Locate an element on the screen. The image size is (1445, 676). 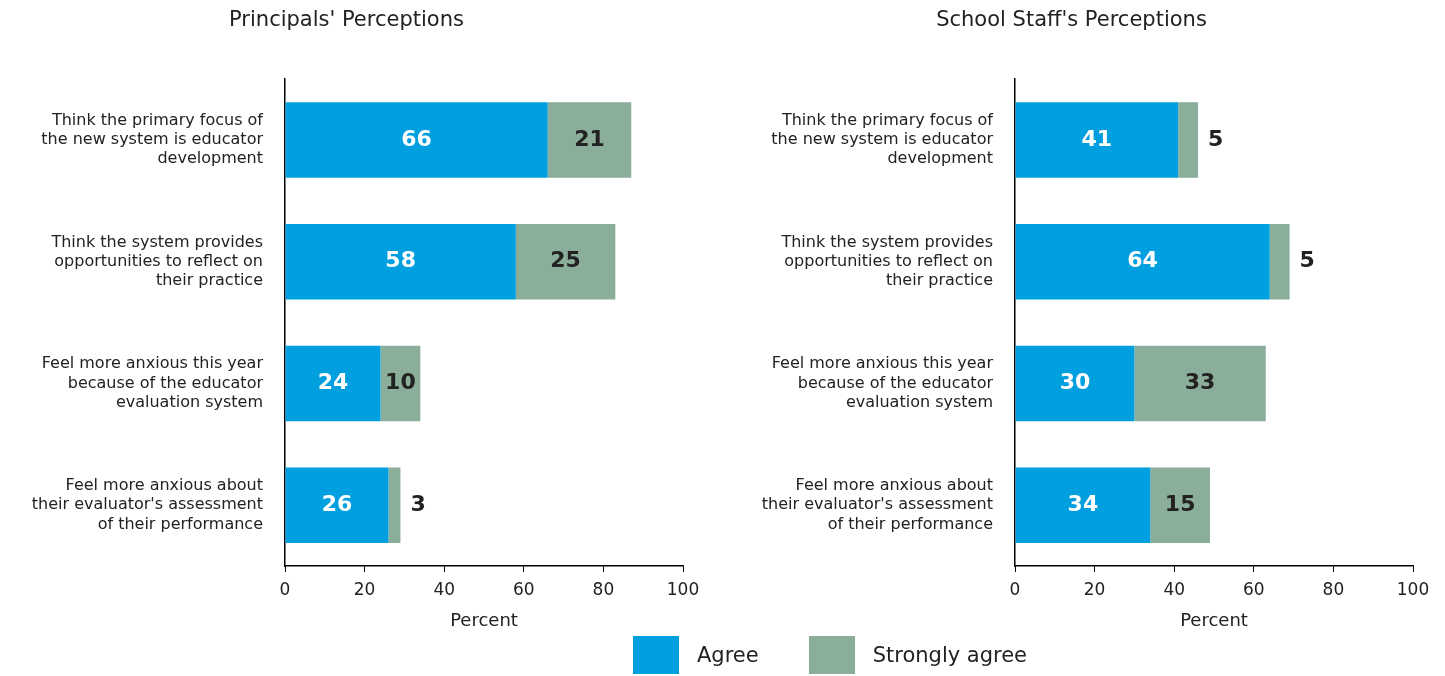
data-label: 30 is located at coordinates (1075, 382).